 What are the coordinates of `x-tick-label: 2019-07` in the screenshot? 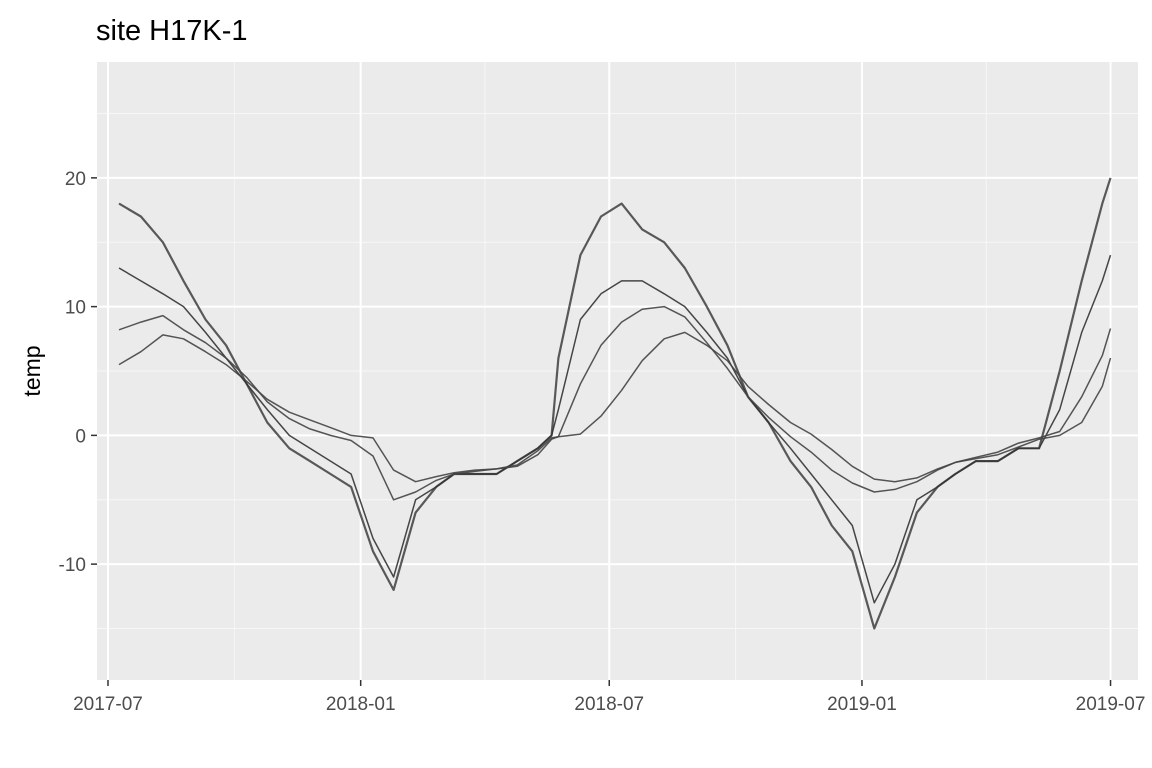 It's located at (1111, 704).